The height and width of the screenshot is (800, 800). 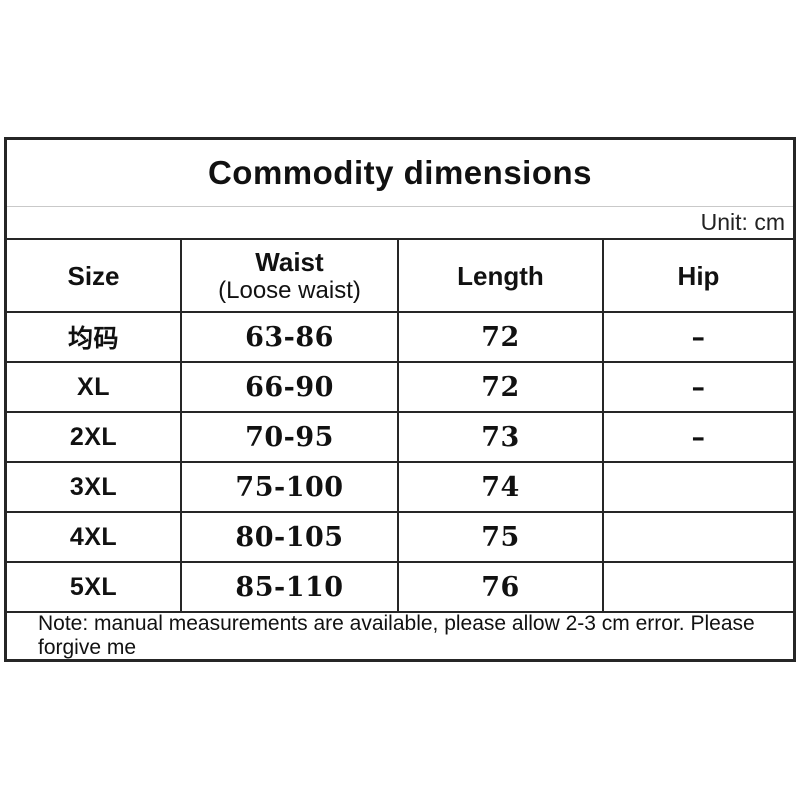 What do you see at coordinates (94, 337) in the screenshot?
I see `size-value: 均码` at bounding box center [94, 337].